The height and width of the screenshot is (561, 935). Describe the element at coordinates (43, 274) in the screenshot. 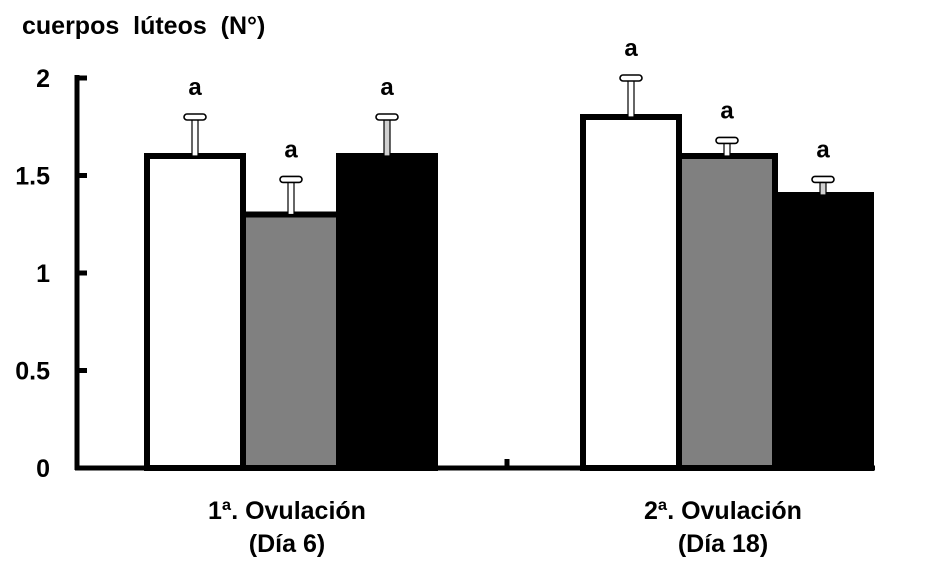

I see `y-tick-label: 1` at that location.